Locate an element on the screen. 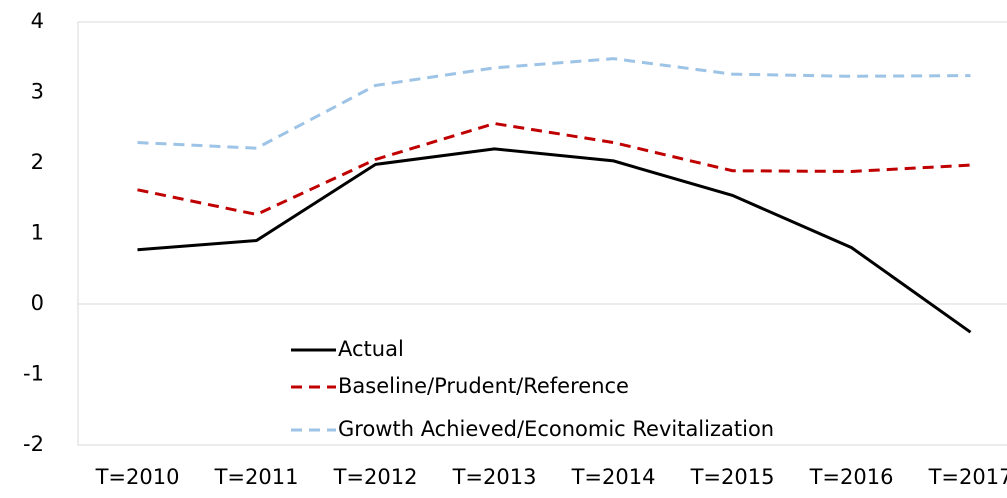 This screenshot has width=1007, height=498. y-tick-label: -2 is located at coordinates (33, 444).